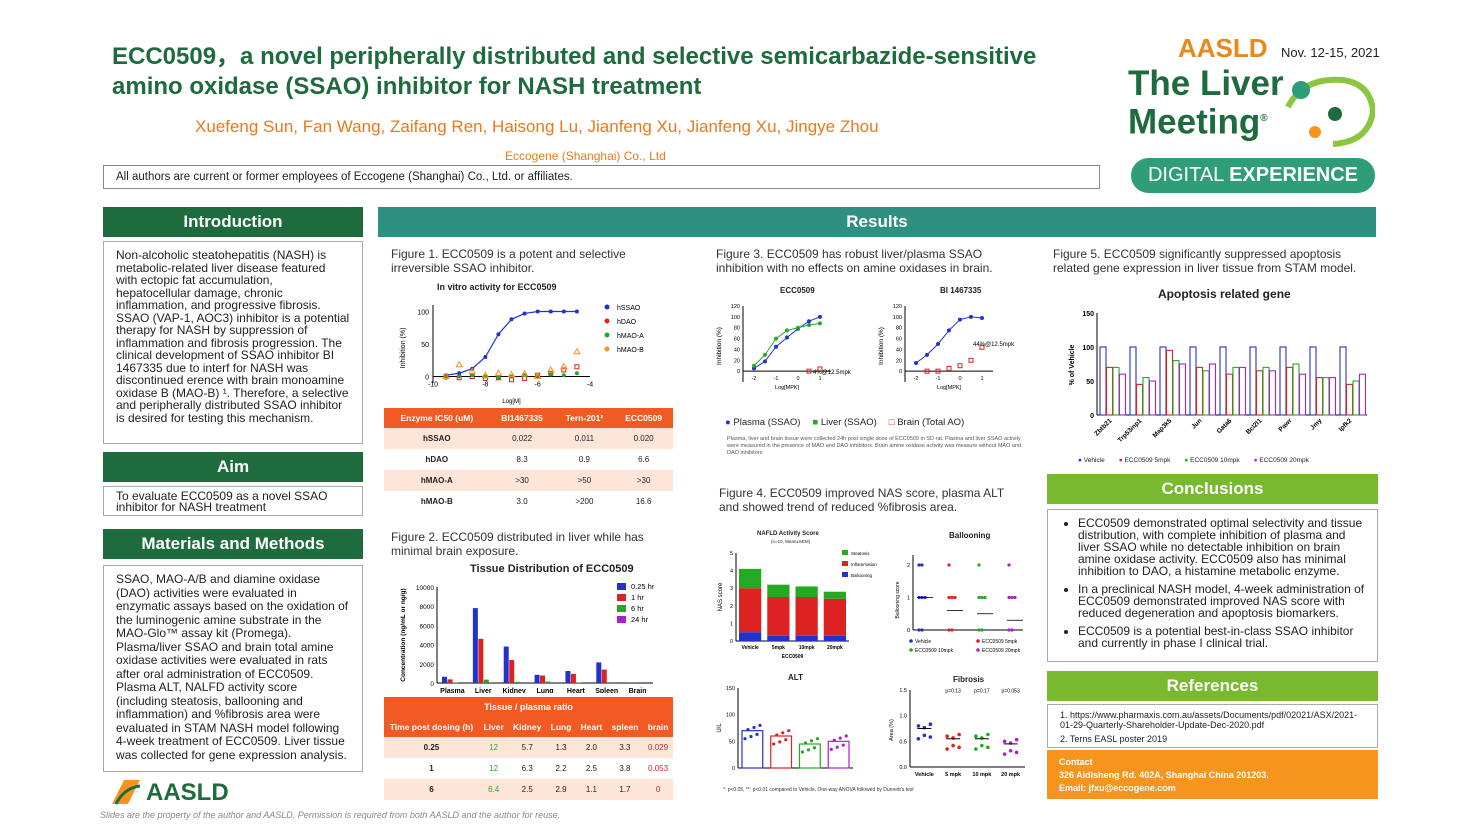  What do you see at coordinates (625, 768) in the screenshot?
I see `table-cell: 3.8` at bounding box center [625, 768].